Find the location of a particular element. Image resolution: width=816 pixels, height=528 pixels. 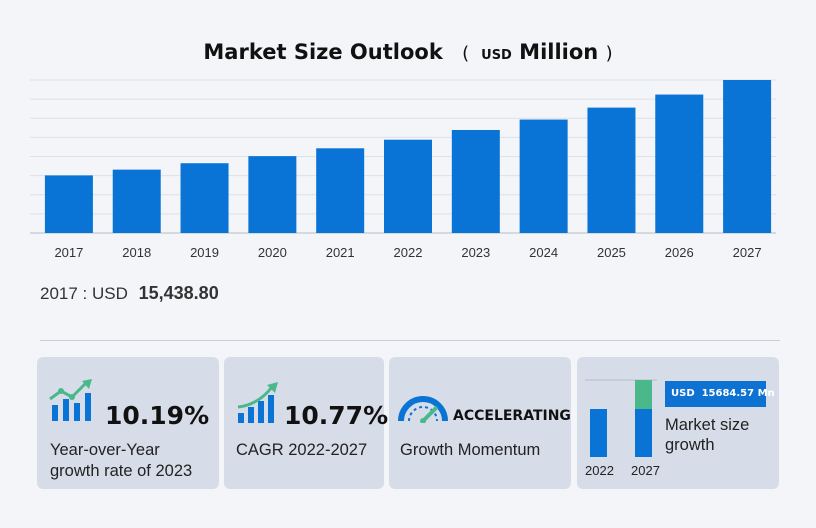

base-year-value: 2017 : USD 15,438.80 is located at coordinates (129, 293).